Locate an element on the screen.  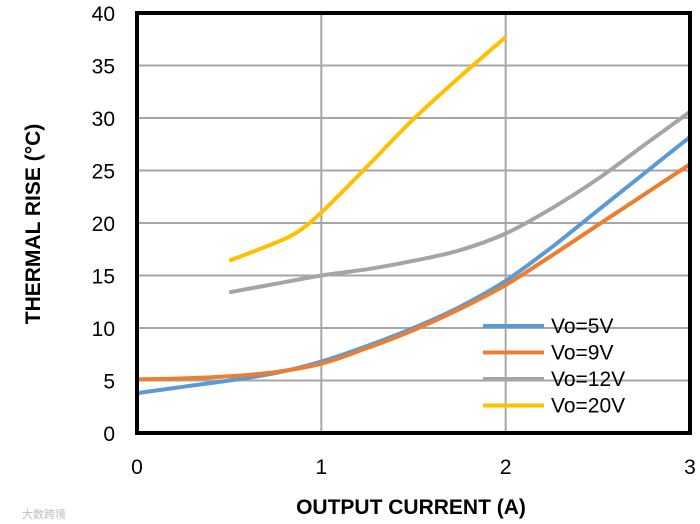
x-tick-label: 3 is located at coordinates (690, 467).